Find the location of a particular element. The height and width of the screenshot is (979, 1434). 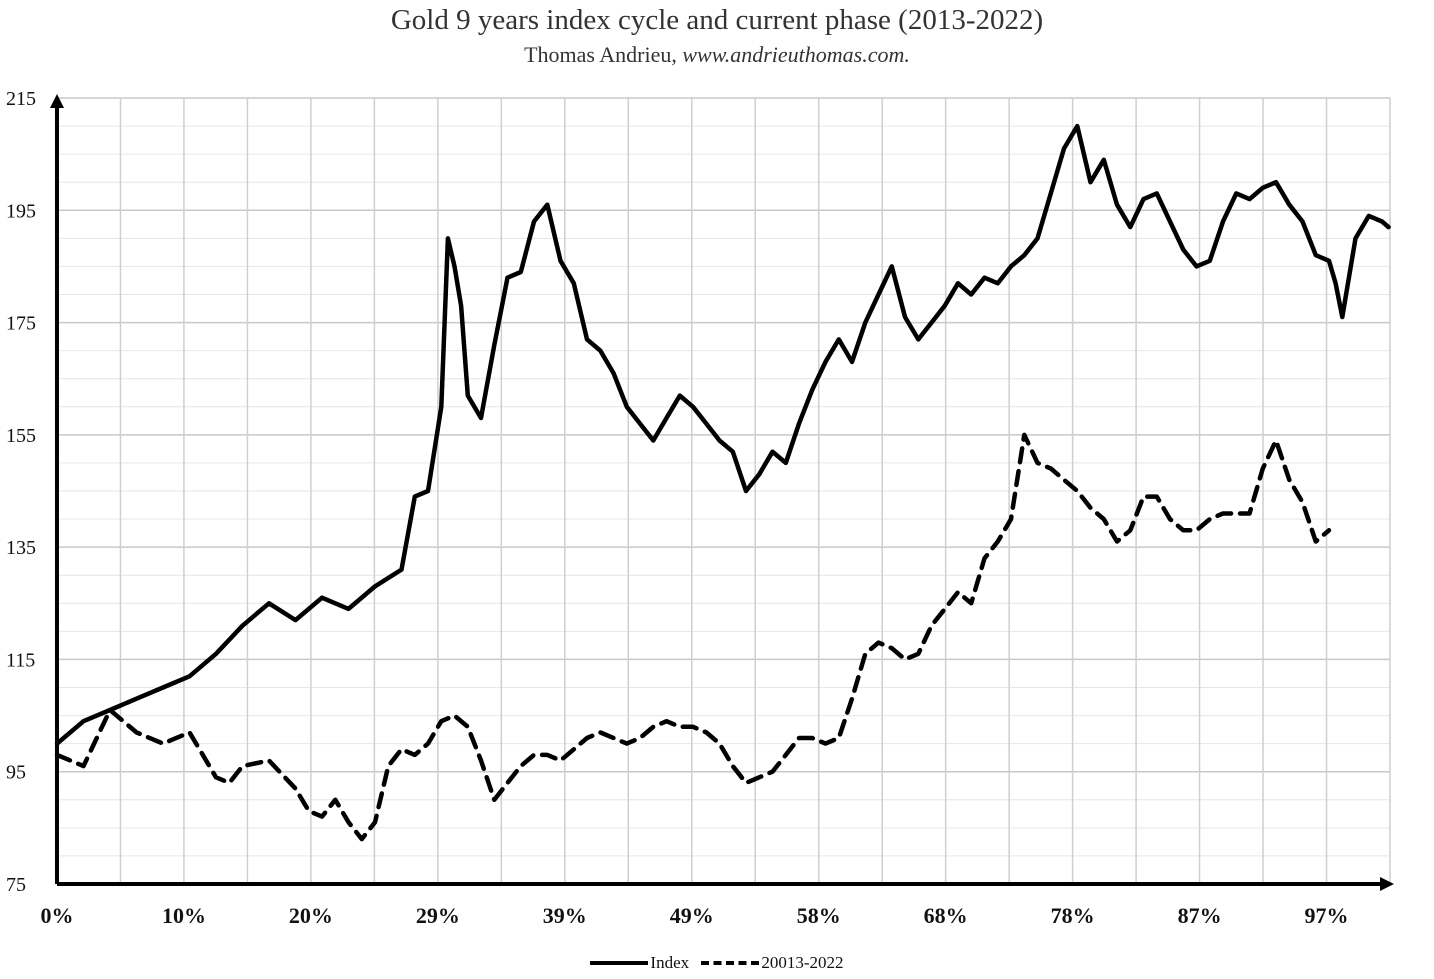

legend-label-cycle: 20013-2022 is located at coordinates (802, 962).